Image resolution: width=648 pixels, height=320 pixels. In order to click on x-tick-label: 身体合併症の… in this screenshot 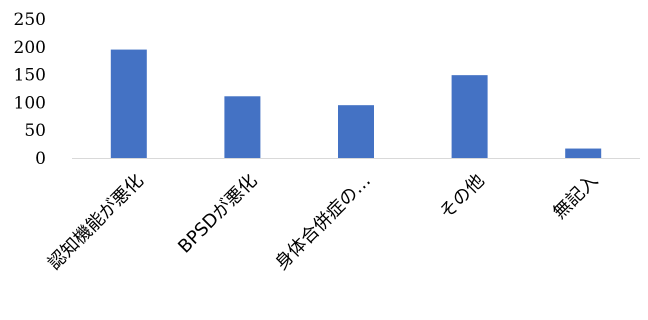, I will do `click(323, 222)`.